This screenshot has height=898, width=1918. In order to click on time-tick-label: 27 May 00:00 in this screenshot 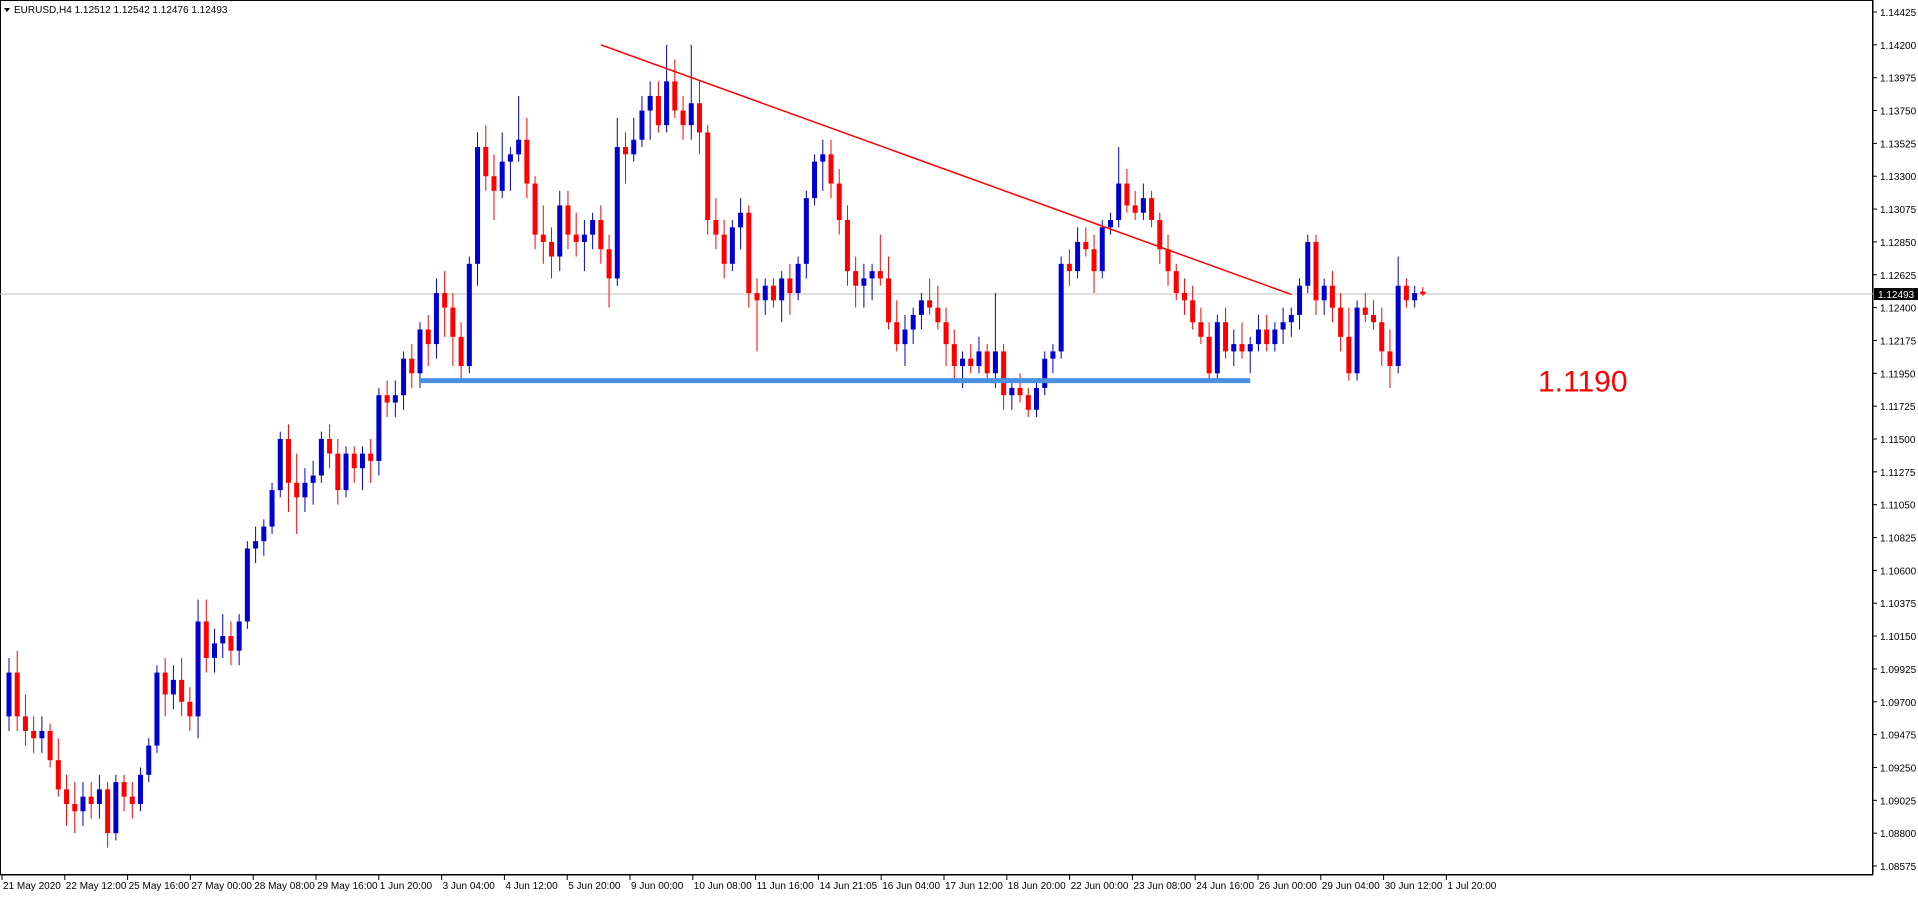, I will do `click(221, 886)`.